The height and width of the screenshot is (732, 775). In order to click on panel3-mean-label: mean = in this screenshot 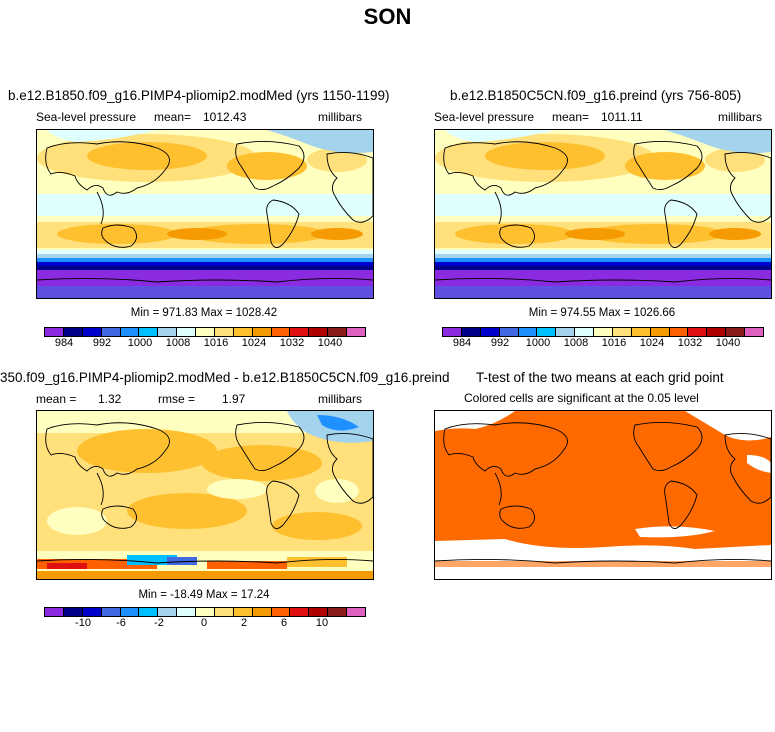, I will do `click(56, 399)`.